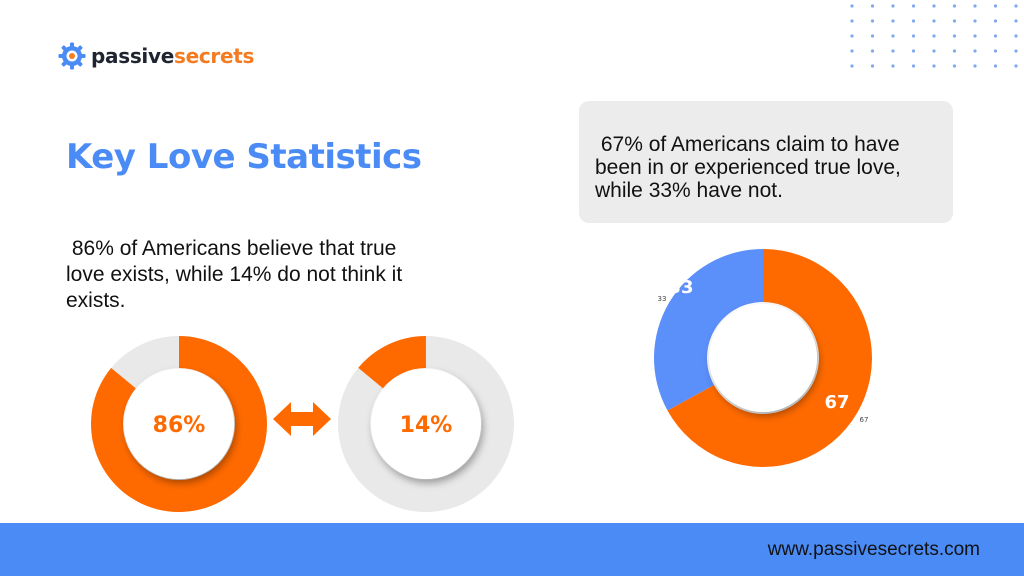 The image size is (1024, 576). Describe the element at coordinates (662, 299) in the screenshot. I see `slice-outer-label: 33` at that location.